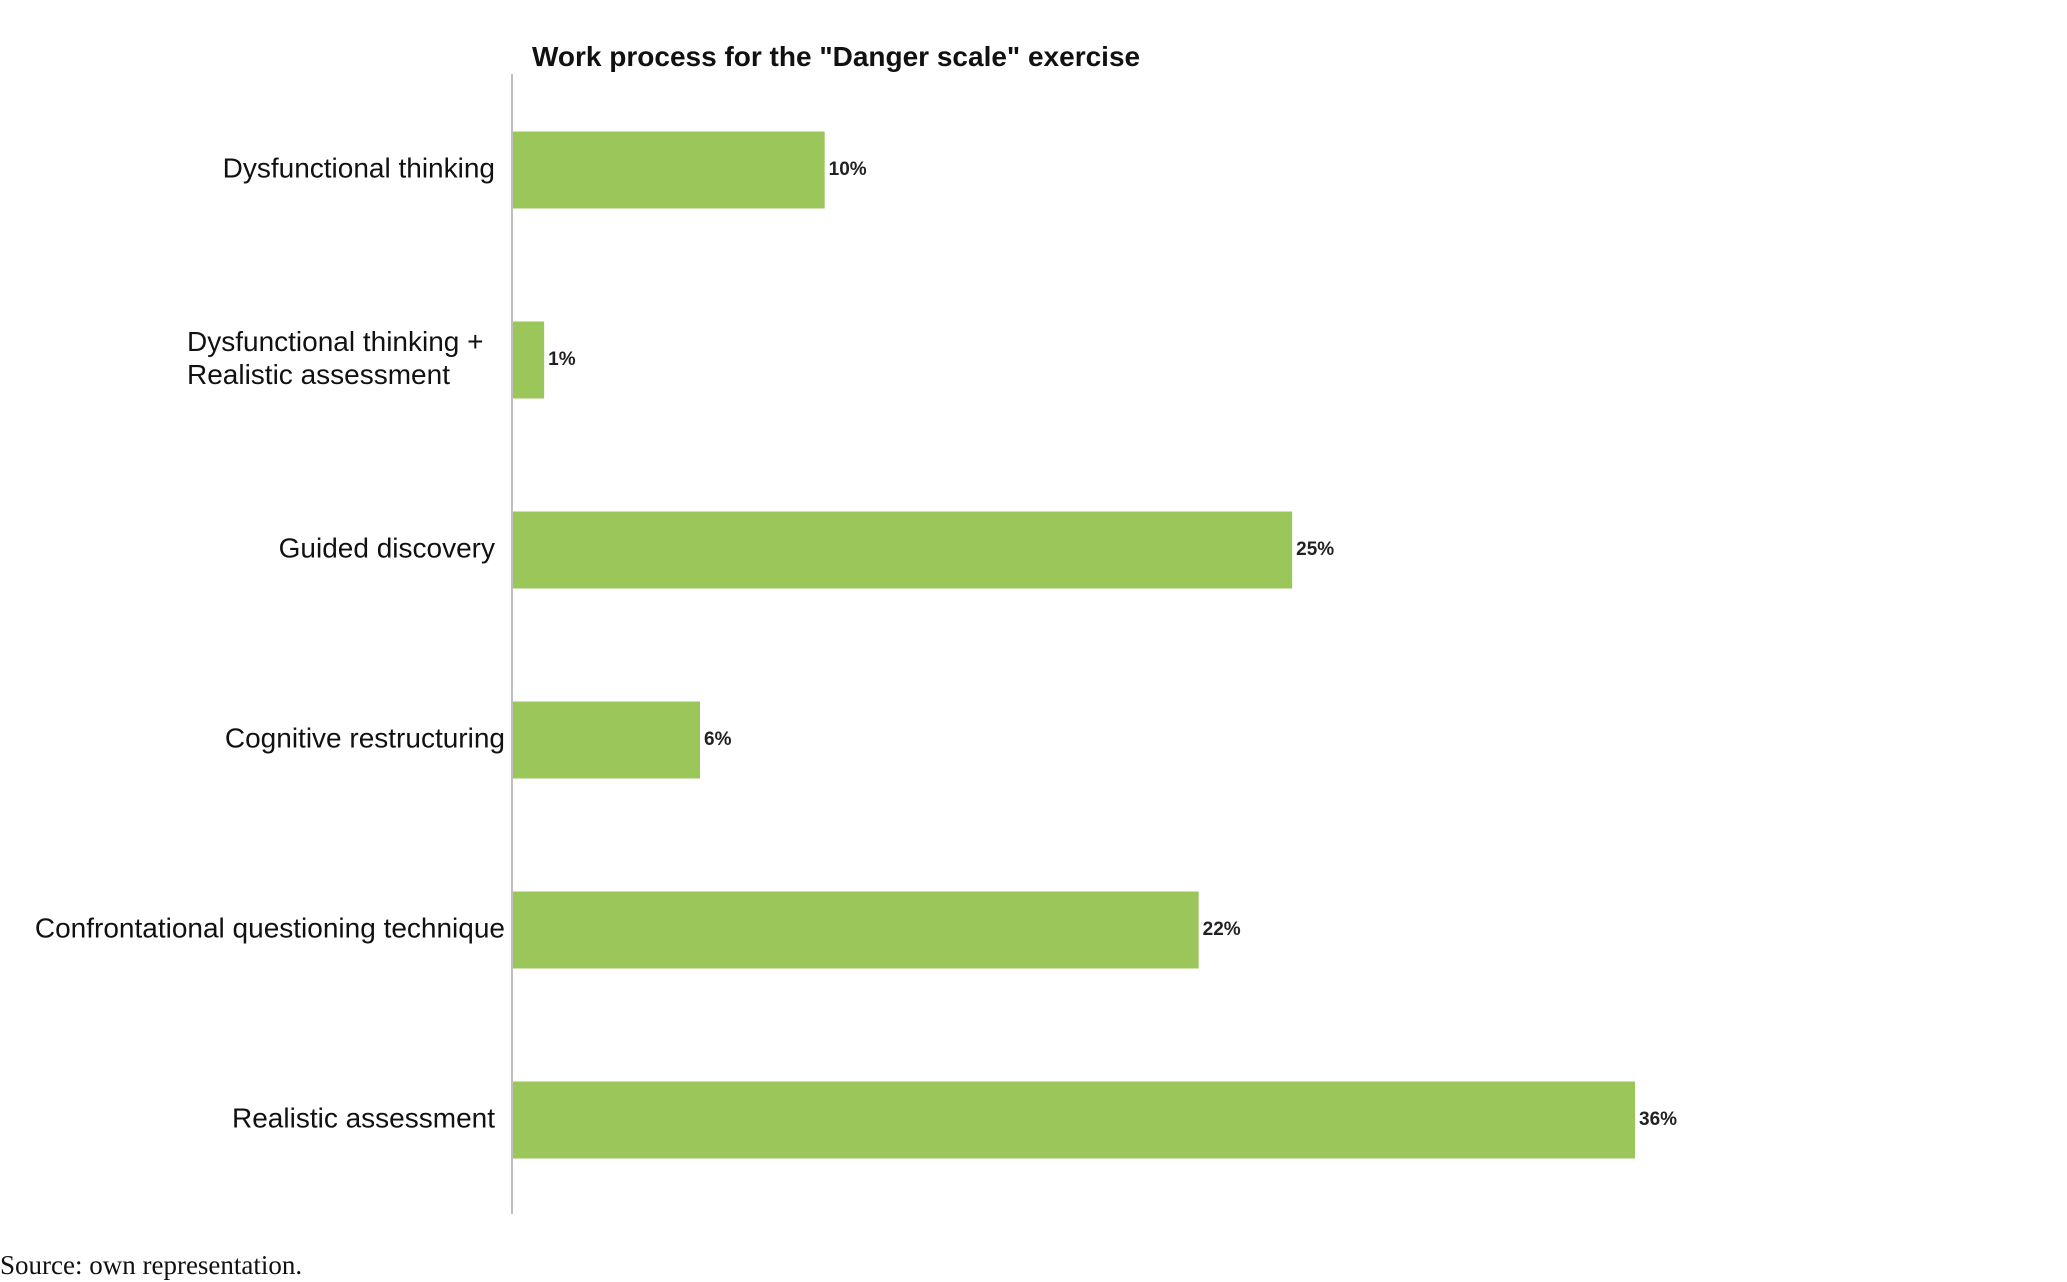 This screenshot has width=2067, height=1282. I want to click on data-label-0: 10%, so click(848, 169).